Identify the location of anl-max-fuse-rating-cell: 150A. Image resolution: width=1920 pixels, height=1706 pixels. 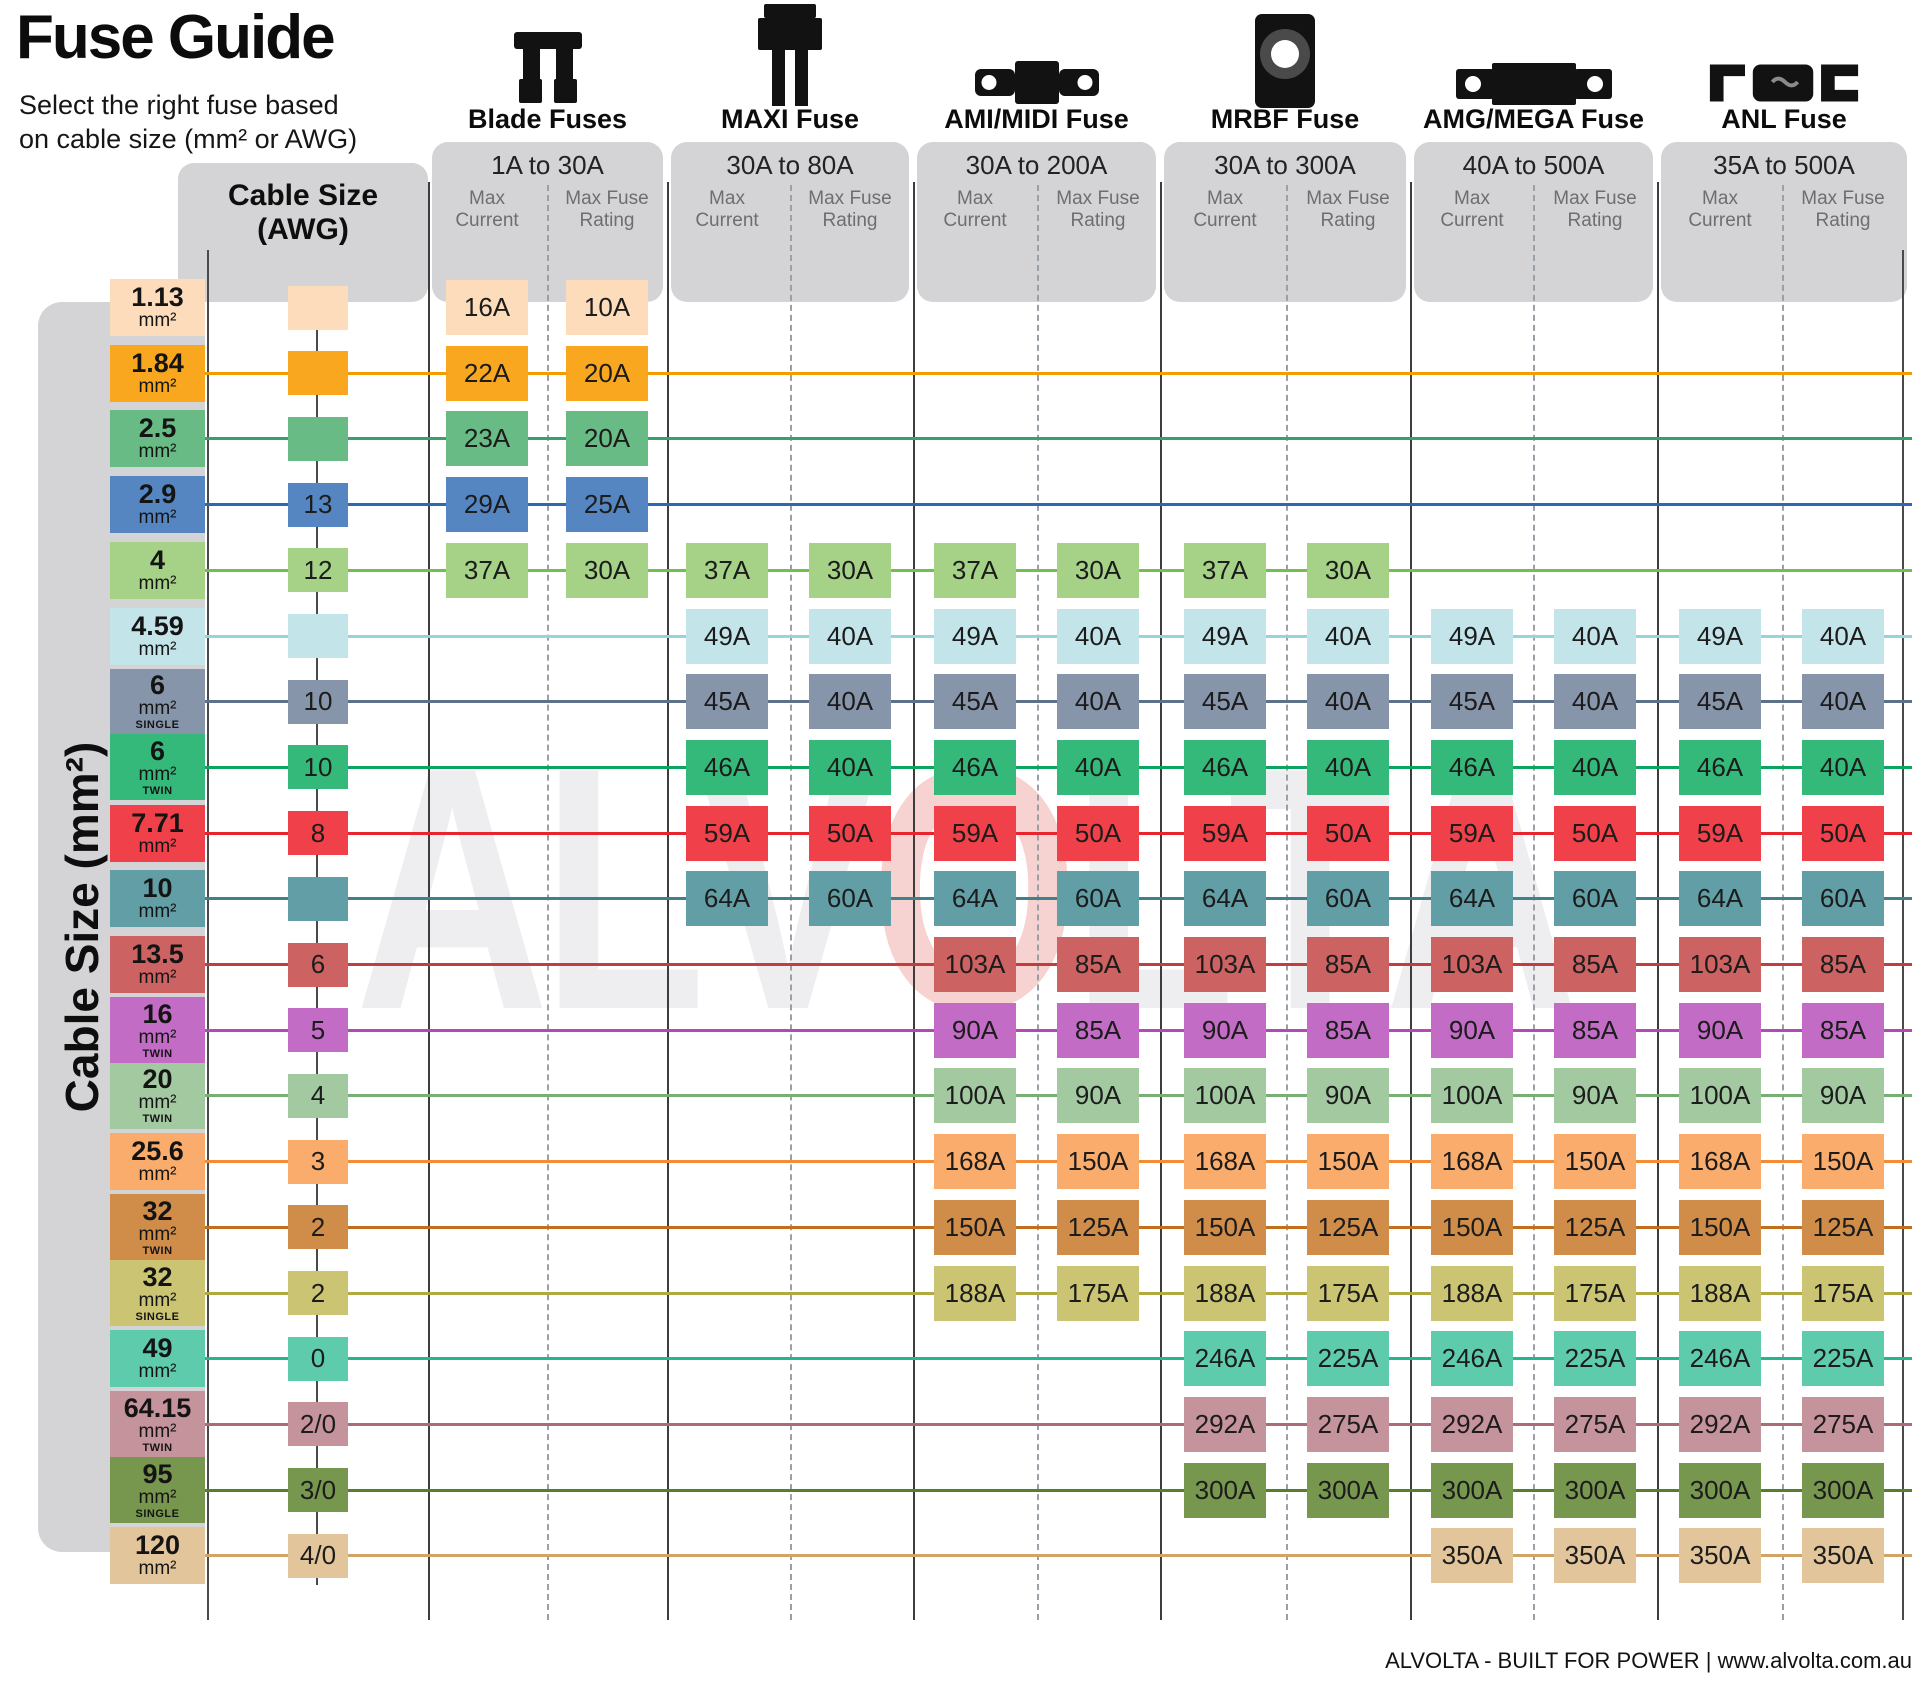
(1843, 1162).